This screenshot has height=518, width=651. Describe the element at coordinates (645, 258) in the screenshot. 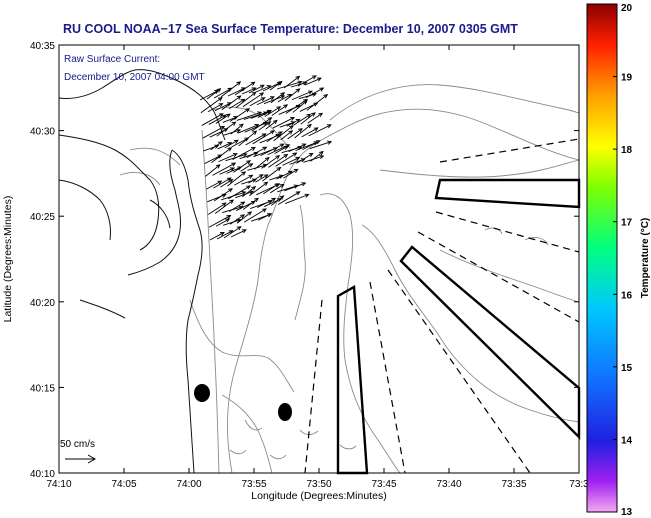

I see `colorbar-label: Temperature (°C)` at that location.